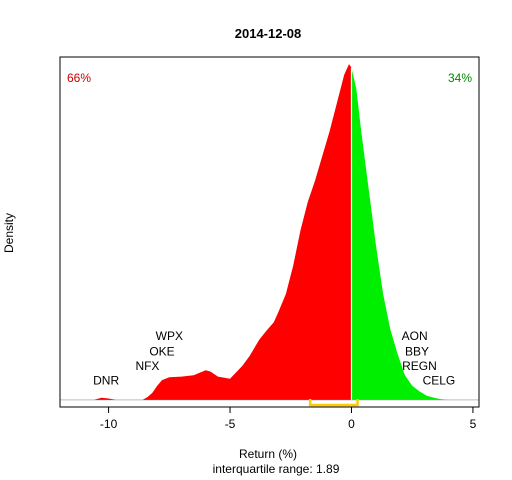 The image size is (512, 480). What do you see at coordinates (9, 233) in the screenshot?
I see `y-axis-label: Density` at bounding box center [9, 233].